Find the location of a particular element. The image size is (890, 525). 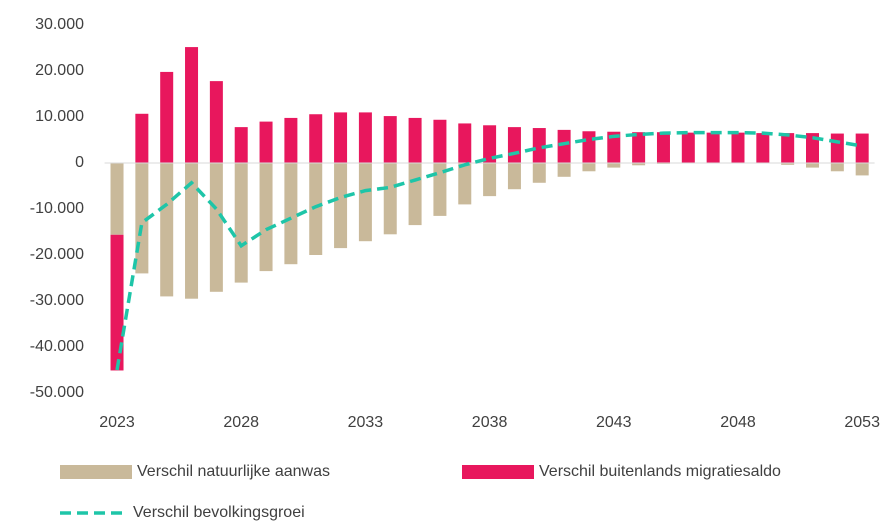

x-tick-label: 2053 is located at coordinates (862, 422).